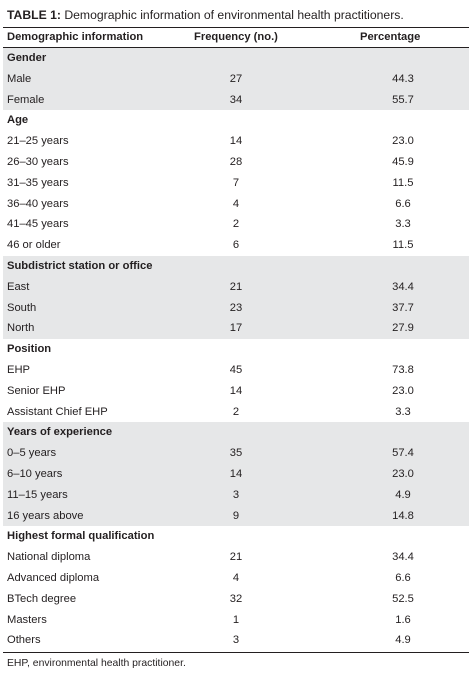  I want to click on frequency-cell: 32, so click(236, 598).